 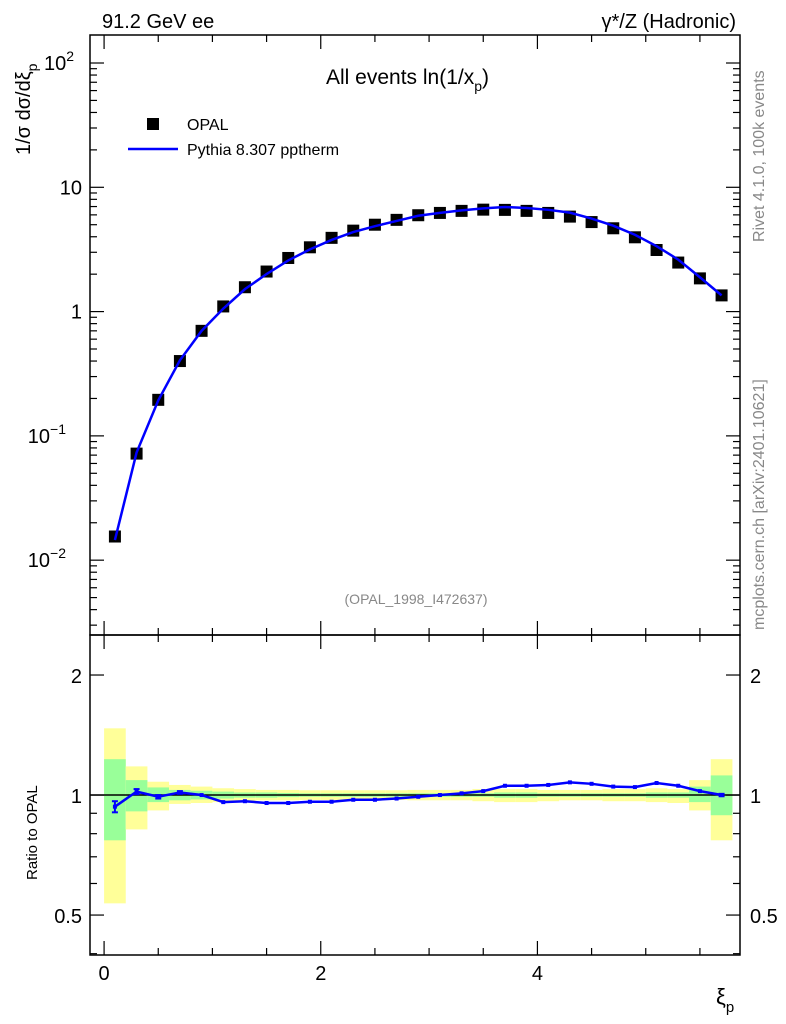 What do you see at coordinates (233, 138) in the screenshot?
I see `legend: OPAL Pythia 8.307 pptherm` at bounding box center [233, 138].